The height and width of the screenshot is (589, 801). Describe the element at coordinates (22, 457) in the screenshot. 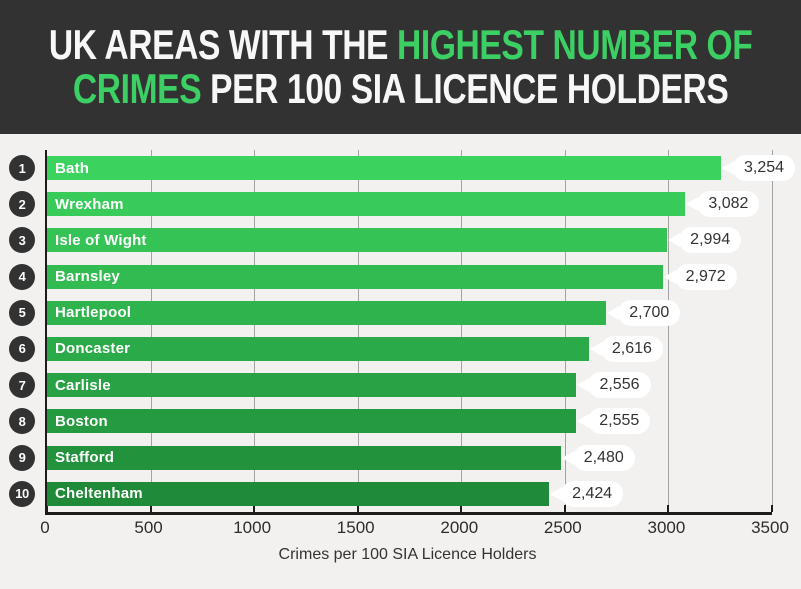

I see `rank-badge: 9` at that location.